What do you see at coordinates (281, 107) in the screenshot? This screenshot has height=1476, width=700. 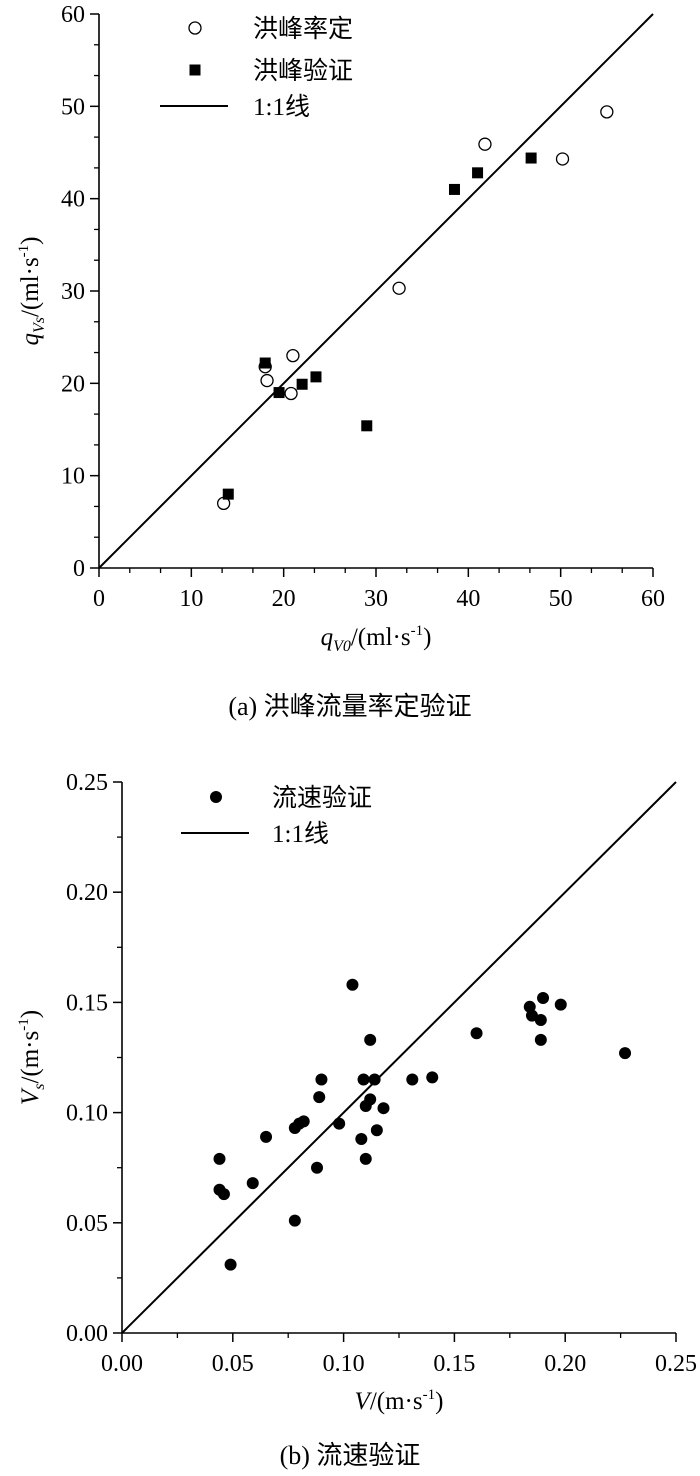 I see `chart-a-legend-label: 1:1线` at bounding box center [281, 107].